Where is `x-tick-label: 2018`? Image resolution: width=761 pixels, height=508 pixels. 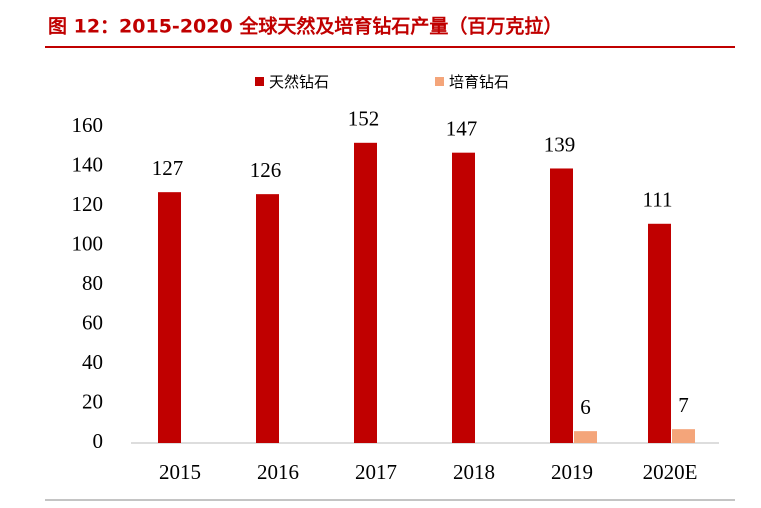
x-tick-label: 2018 is located at coordinates (474, 472).